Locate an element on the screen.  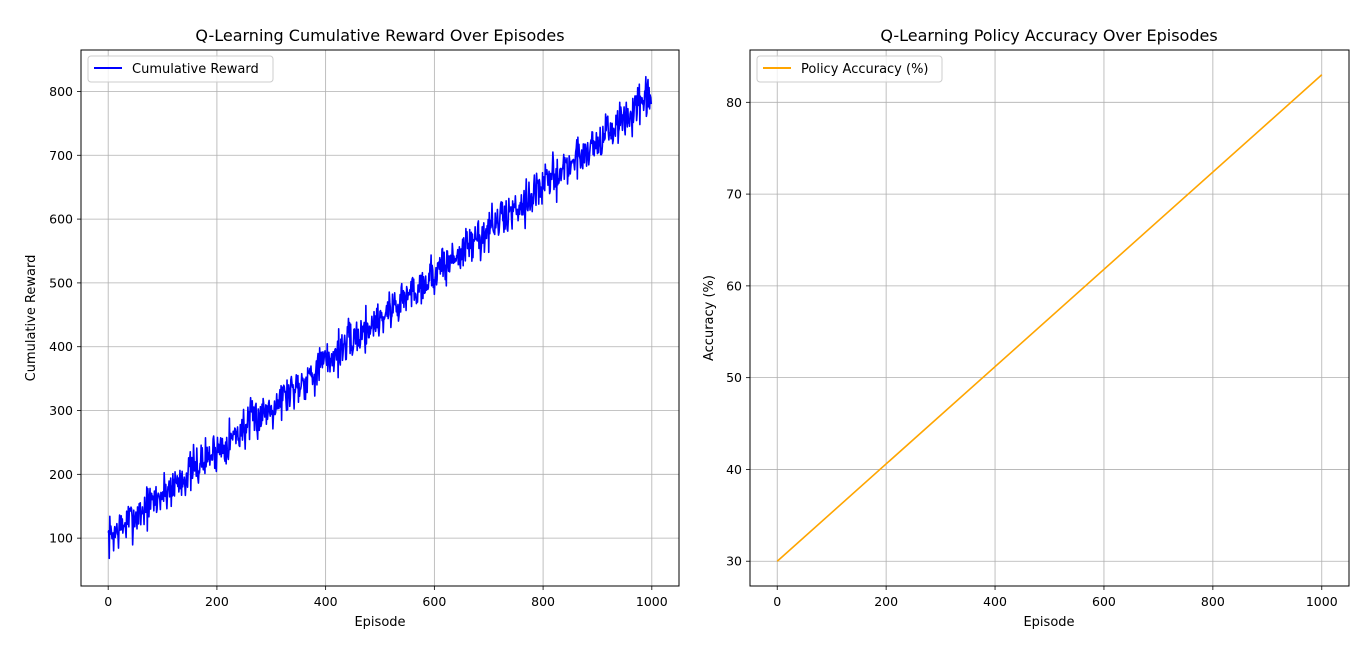
accuracy-x-tick-label: 600 is located at coordinates (1104, 601).